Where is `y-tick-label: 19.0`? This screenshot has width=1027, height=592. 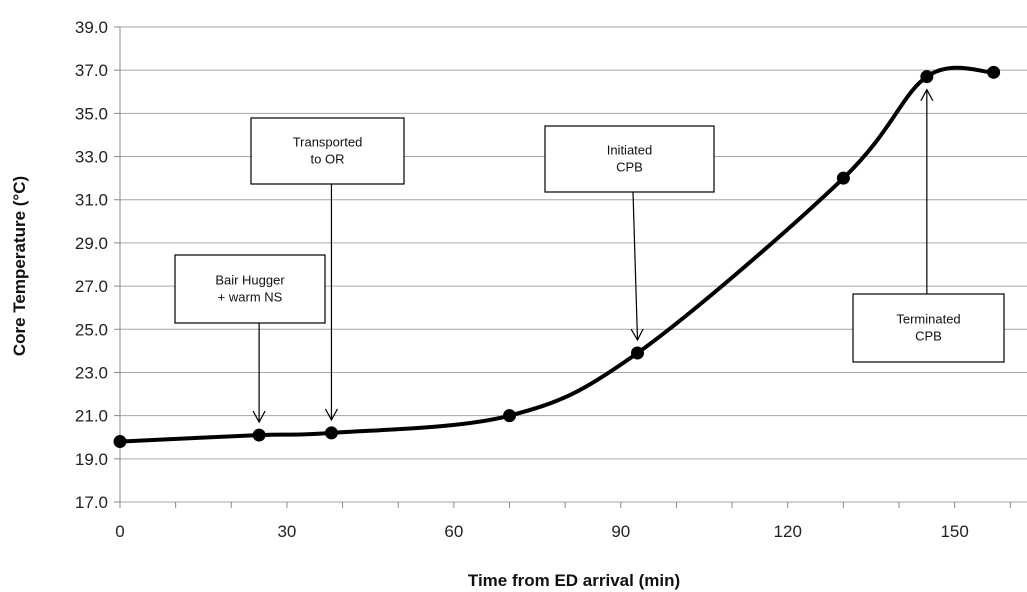
y-tick-label: 19.0 is located at coordinates (91, 459).